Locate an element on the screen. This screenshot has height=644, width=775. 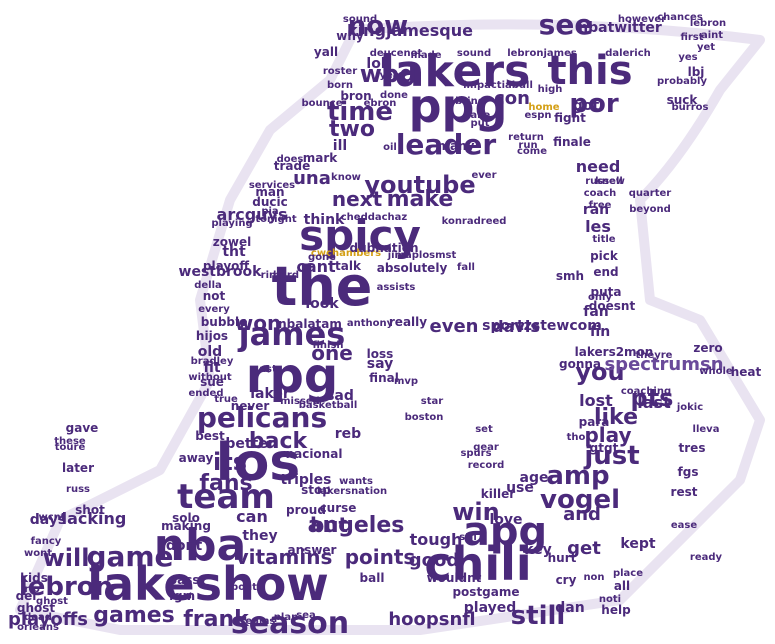
cloud-word: its is located at coordinates (230, 462).